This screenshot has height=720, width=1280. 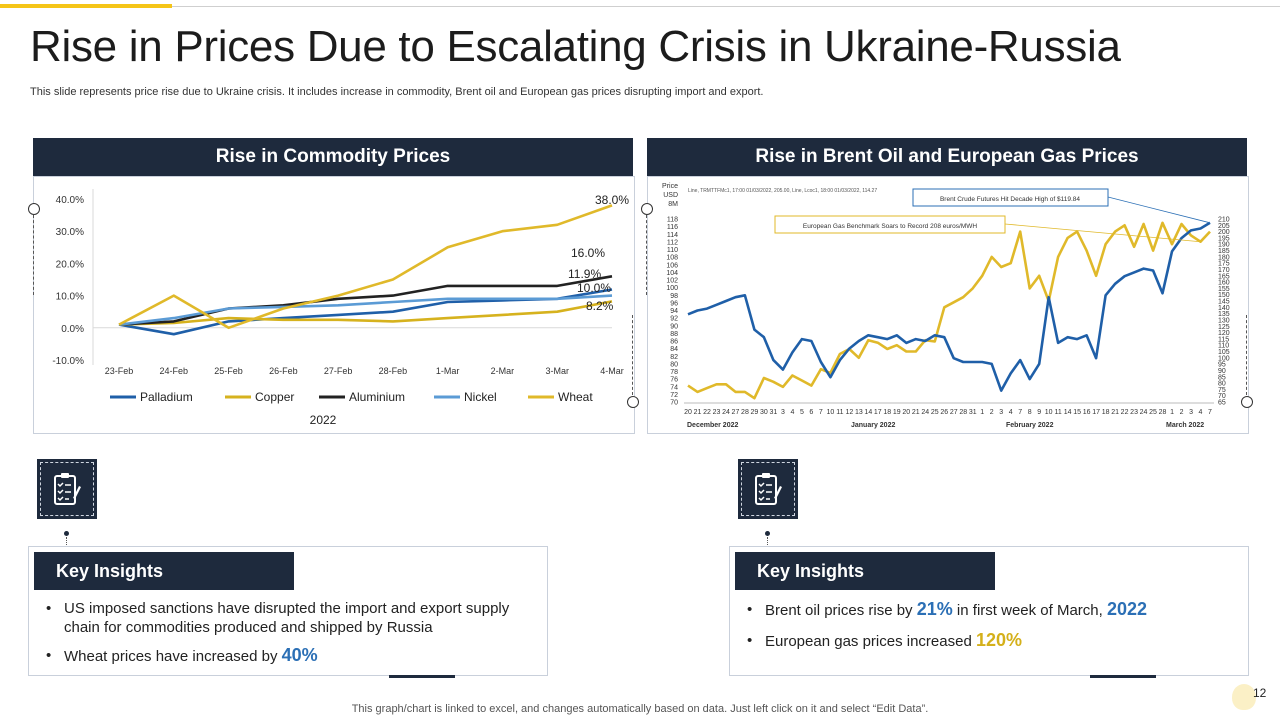 I want to click on x-month-label: January 2022, so click(x=873, y=425).